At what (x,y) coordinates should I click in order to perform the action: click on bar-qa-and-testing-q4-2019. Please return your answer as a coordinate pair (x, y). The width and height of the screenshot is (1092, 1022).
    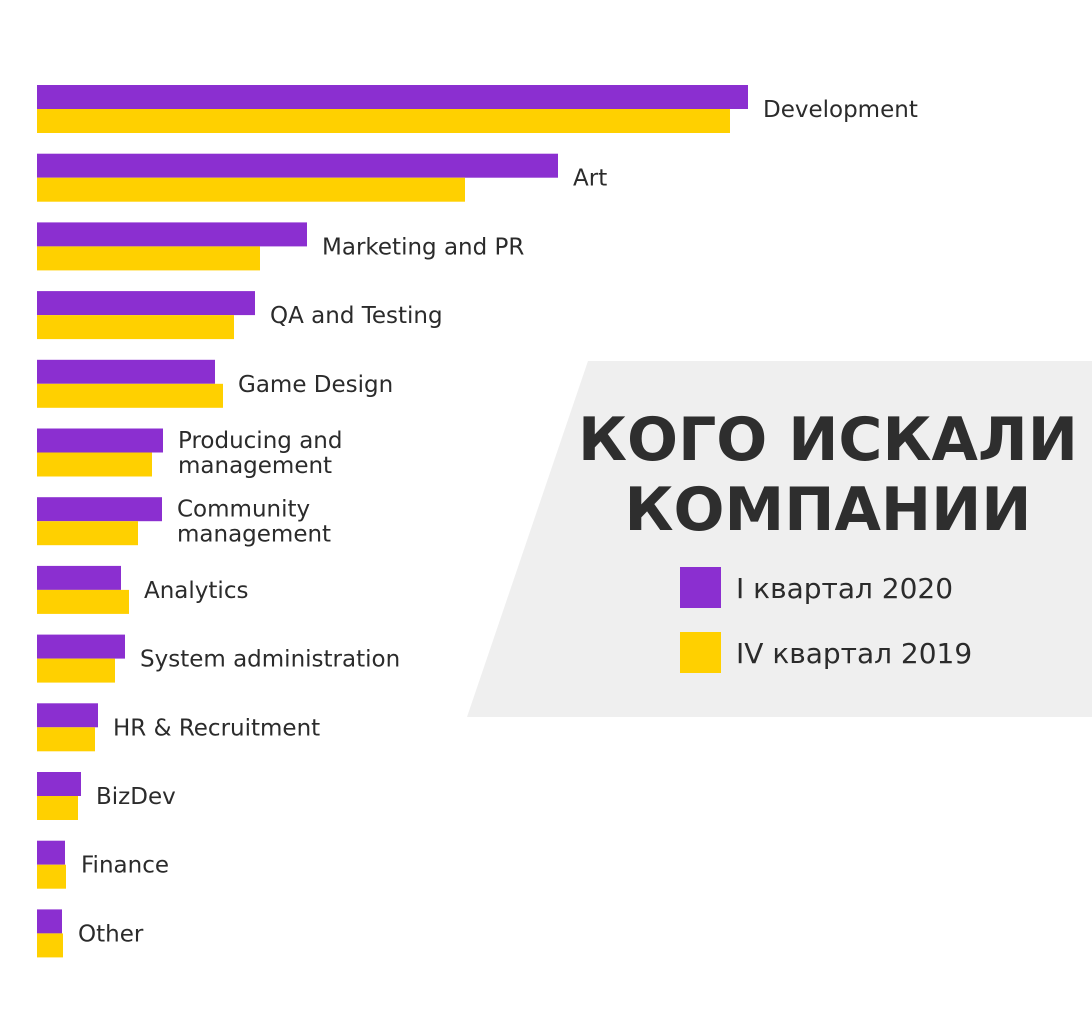
    Looking at the image, I should click on (135, 327).